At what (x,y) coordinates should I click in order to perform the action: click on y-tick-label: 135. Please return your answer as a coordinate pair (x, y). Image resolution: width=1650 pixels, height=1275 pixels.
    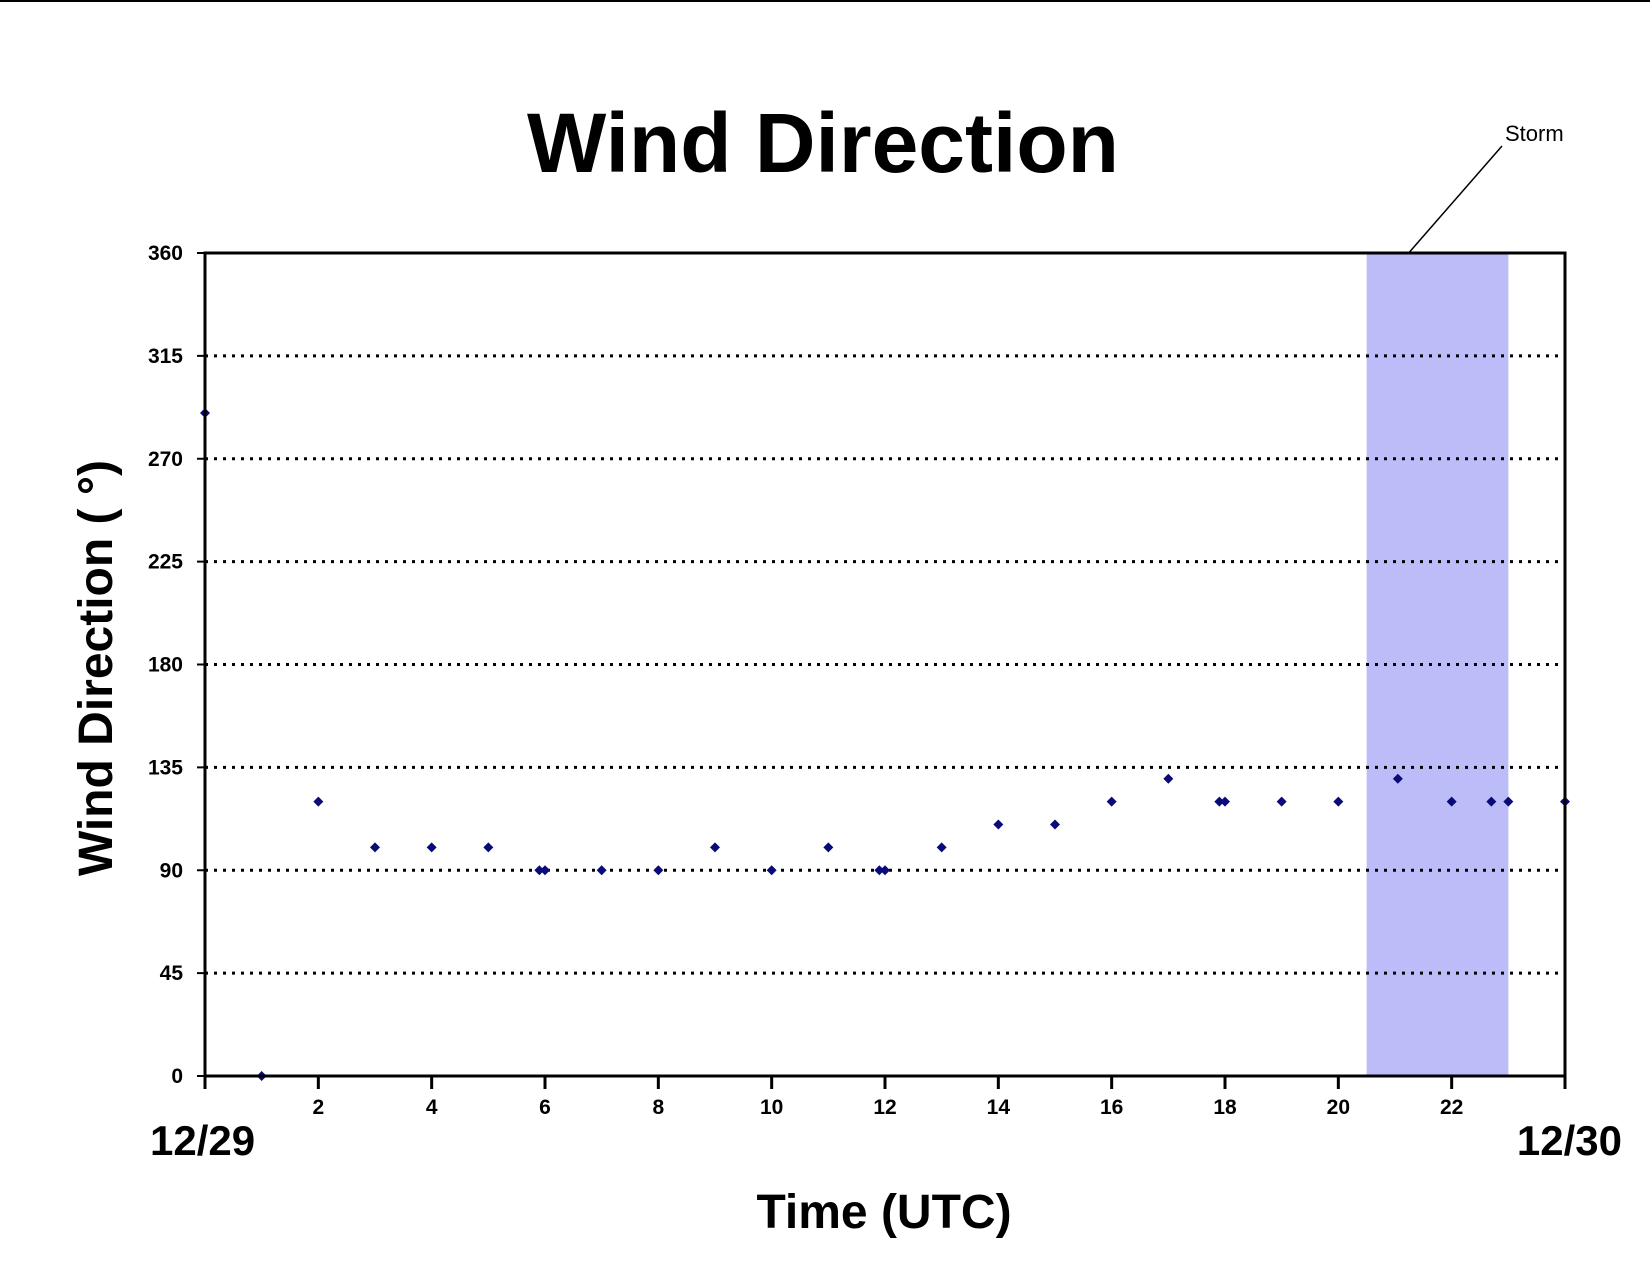
    Looking at the image, I should click on (165, 767).